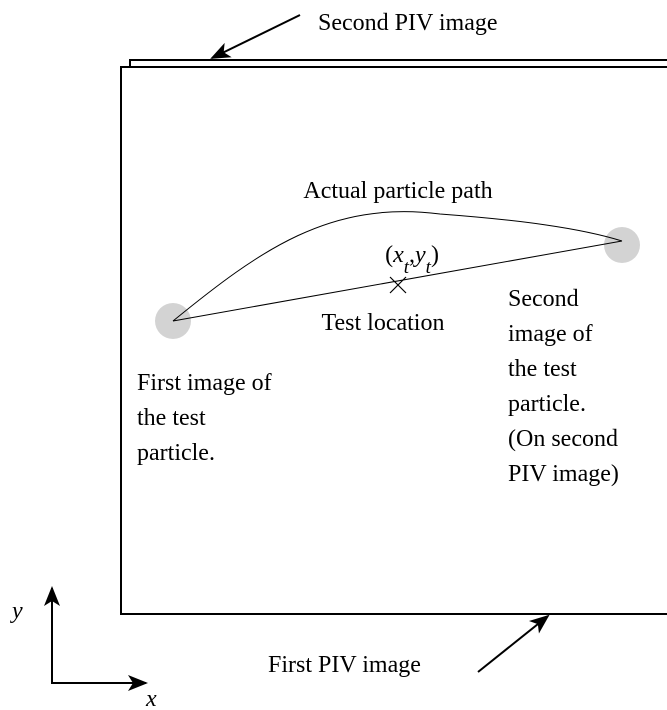  What do you see at coordinates (397, 191) in the screenshot?
I see `path-label: Actual particle path` at bounding box center [397, 191].